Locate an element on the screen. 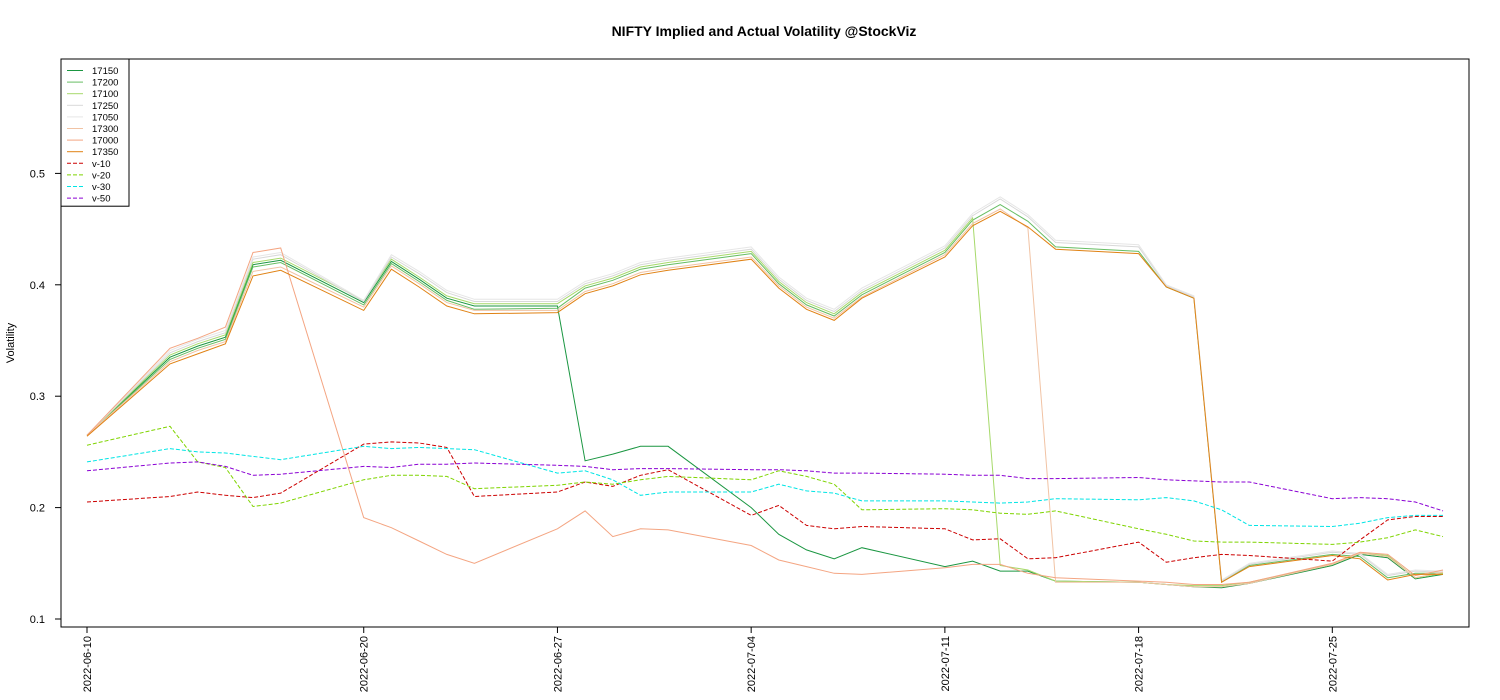  legend-label: 17150 is located at coordinates (105, 71).